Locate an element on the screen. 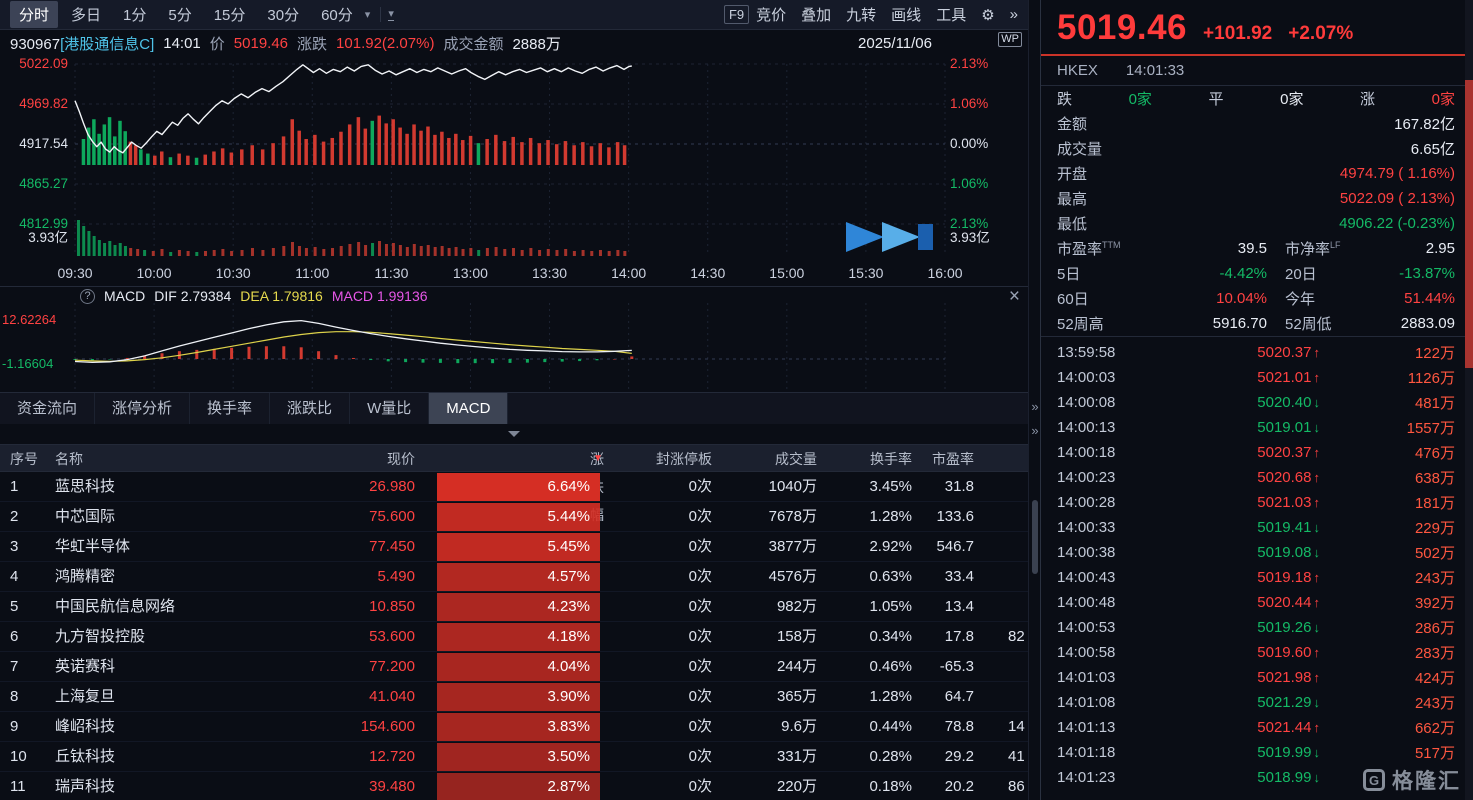 The height and width of the screenshot is (800, 1473). limit-up-count: 0次 is located at coordinates (700, 756).